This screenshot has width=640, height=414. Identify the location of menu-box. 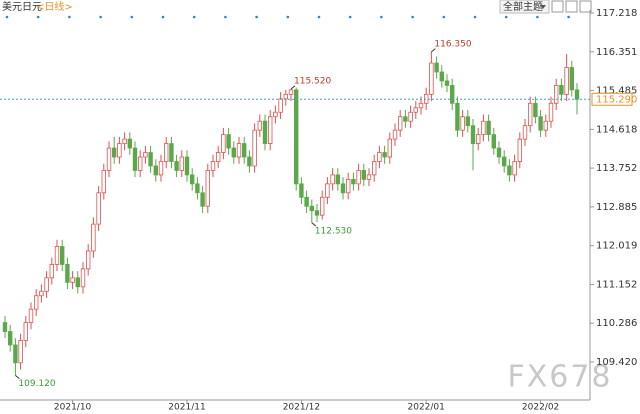
(524, 7).